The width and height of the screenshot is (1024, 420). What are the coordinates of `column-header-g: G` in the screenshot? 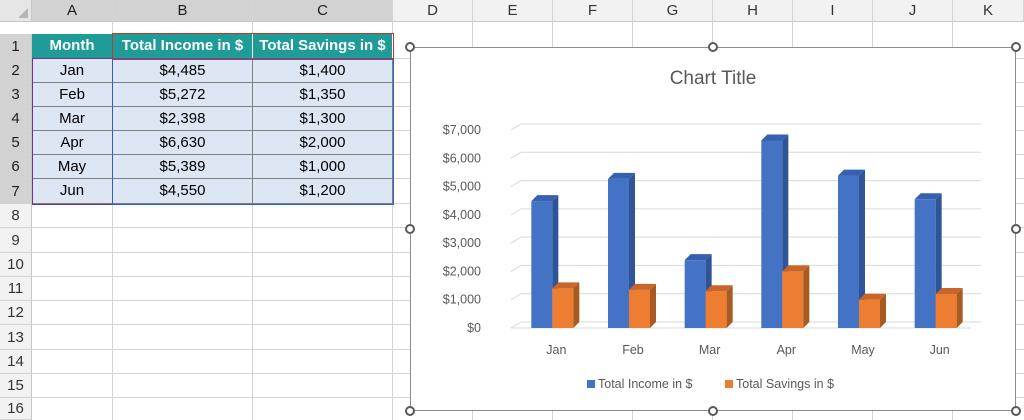 It's located at (673, 11).